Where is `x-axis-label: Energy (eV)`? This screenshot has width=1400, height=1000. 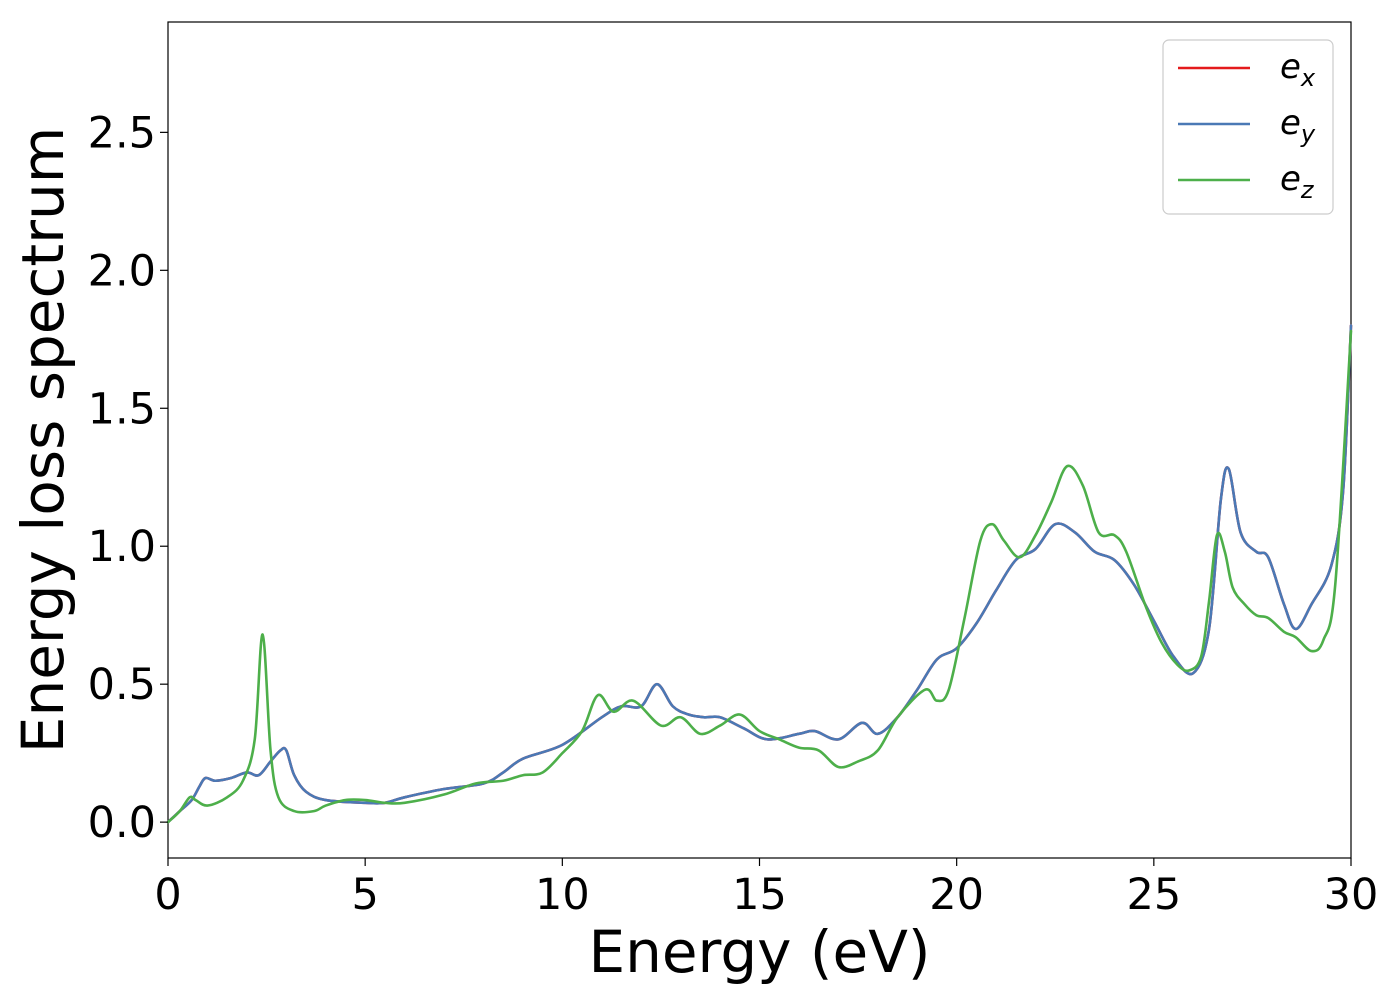
x-axis-label: Energy (eV) is located at coordinates (759, 952).